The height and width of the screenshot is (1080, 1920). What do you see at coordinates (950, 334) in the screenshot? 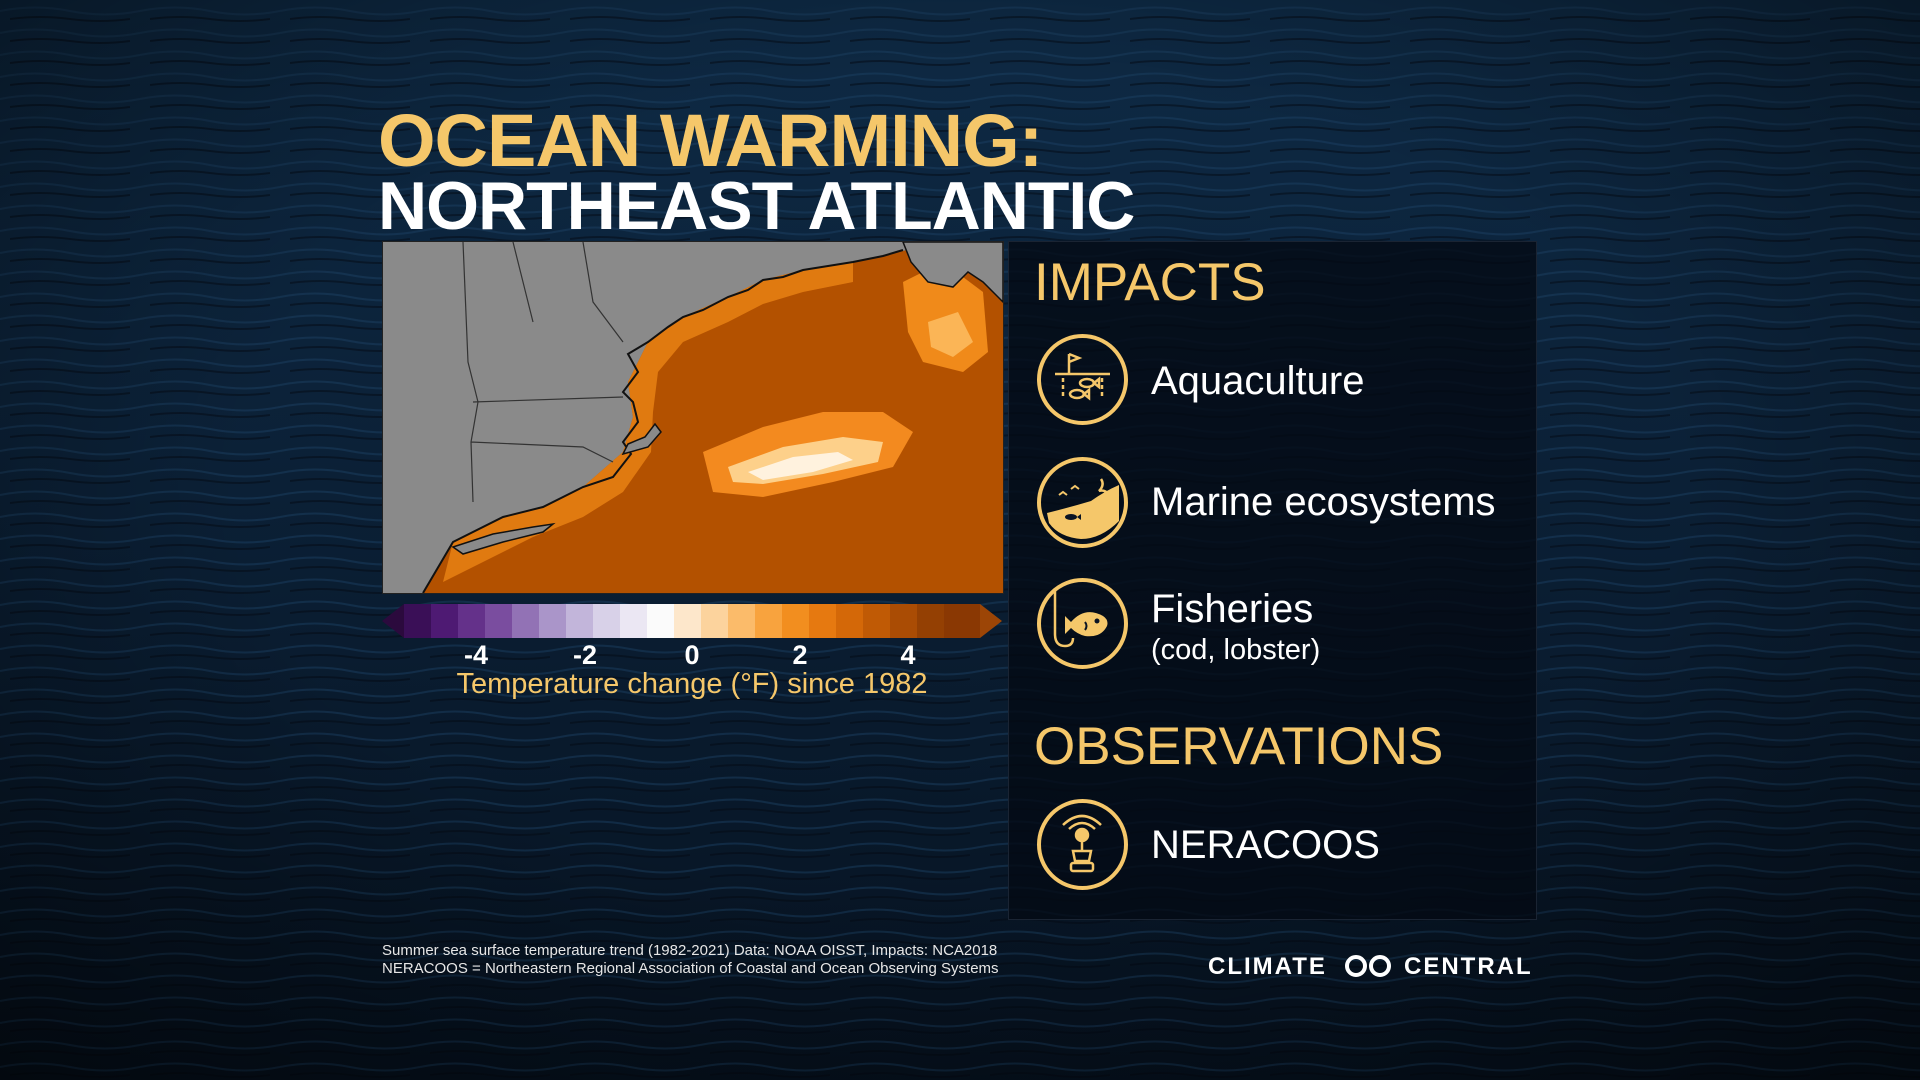
I see `warm-patch-east-core` at bounding box center [950, 334].